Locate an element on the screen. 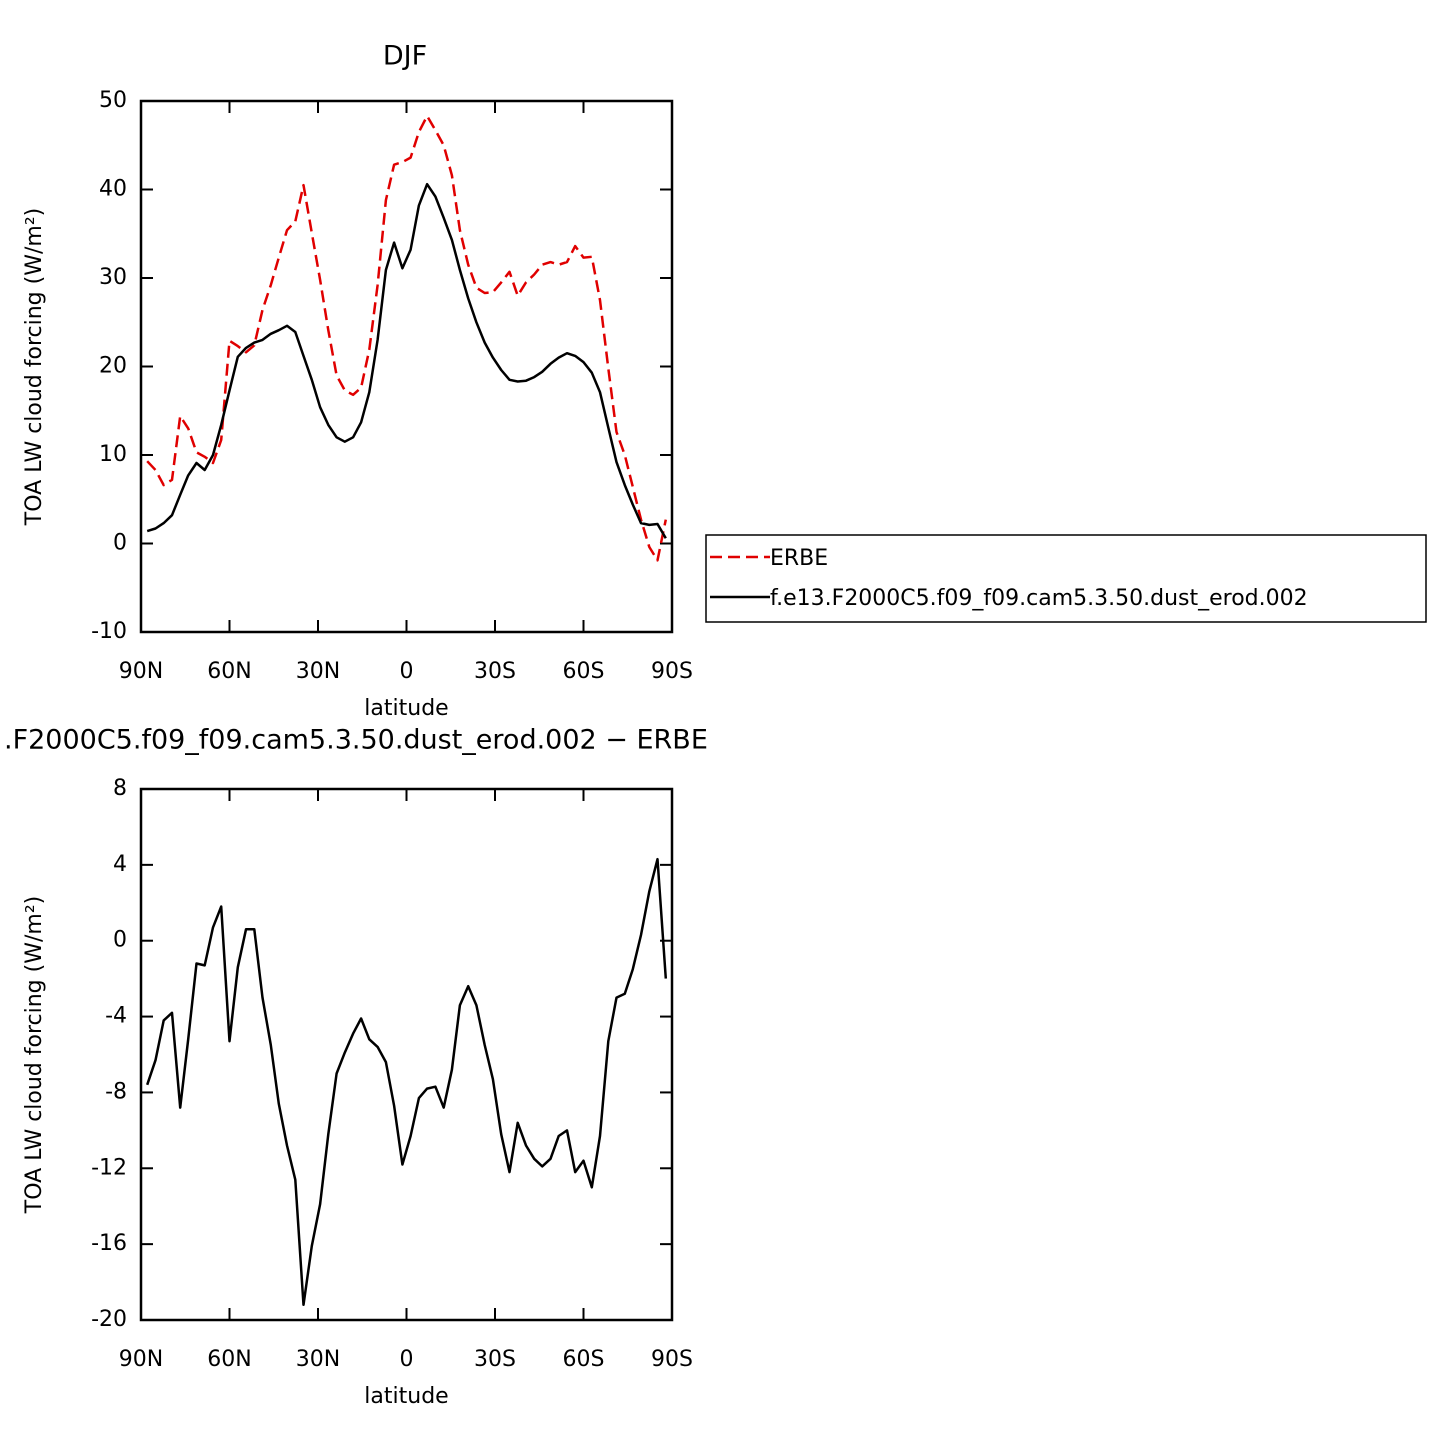  y-tick-label: 50 is located at coordinates (113, 100).